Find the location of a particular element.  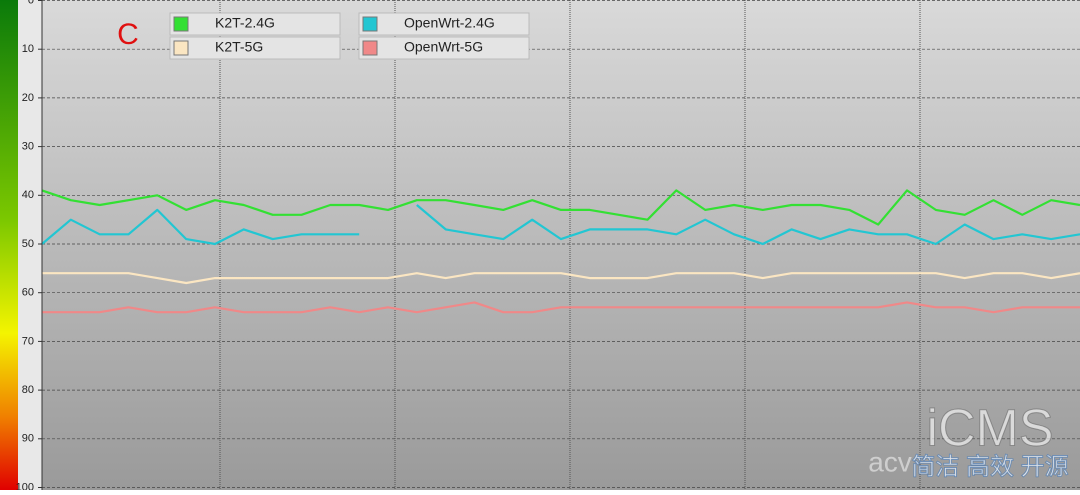

y-tick-label: 50 is located at coordinates (28, 244).